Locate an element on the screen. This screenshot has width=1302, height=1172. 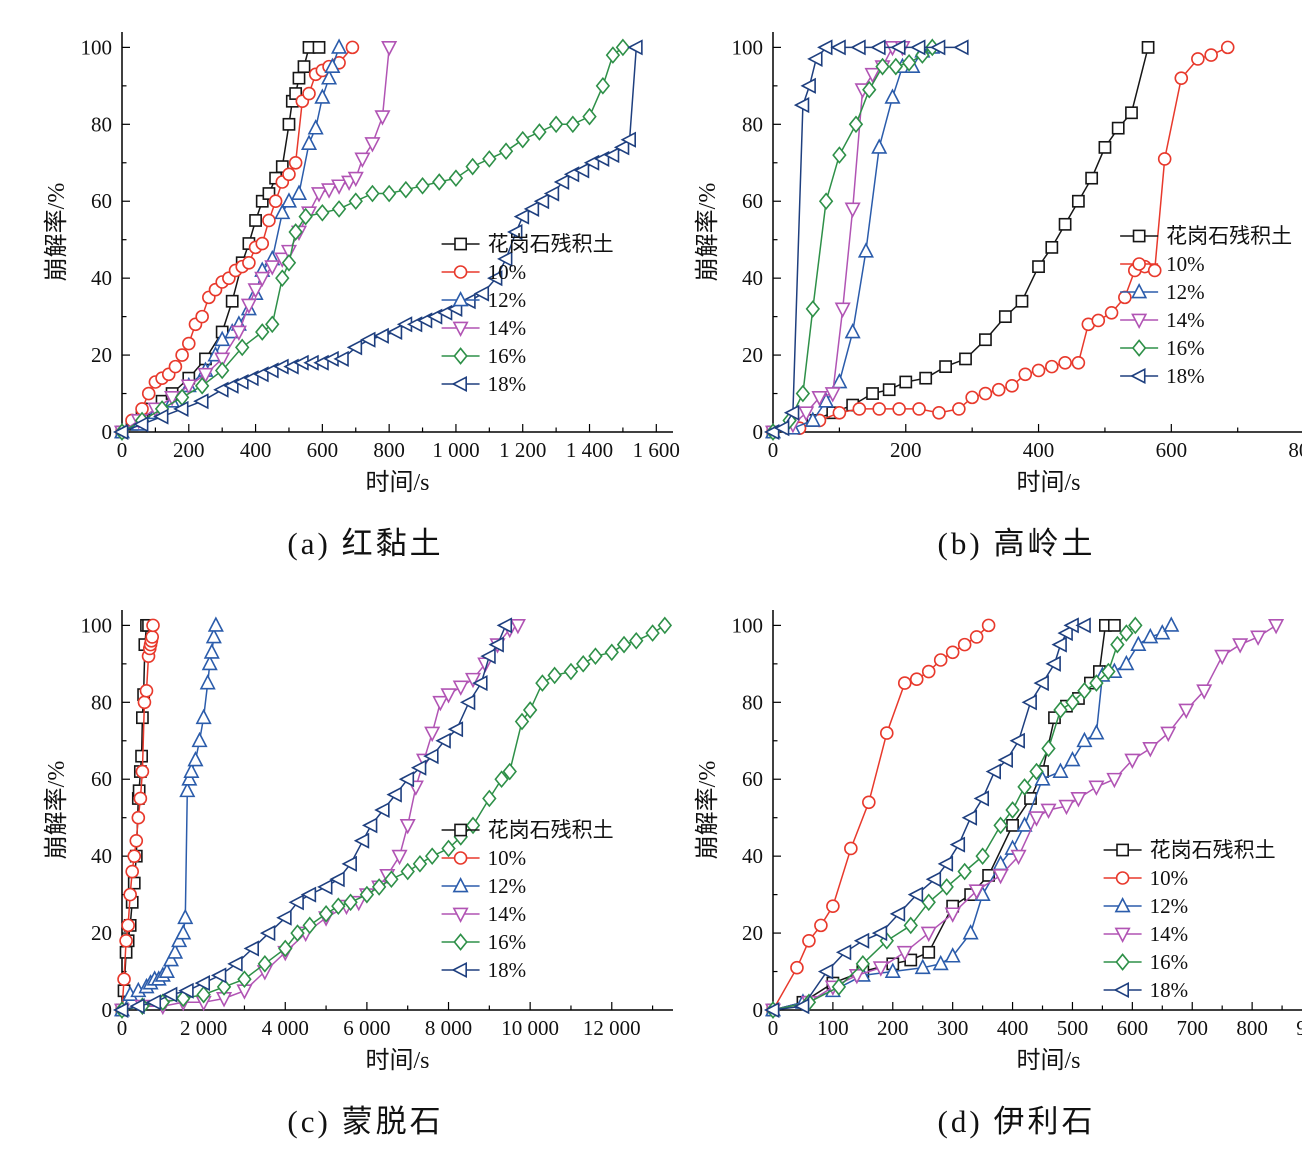
svg-text: 2 000 is located at coordinates (203, 1028).